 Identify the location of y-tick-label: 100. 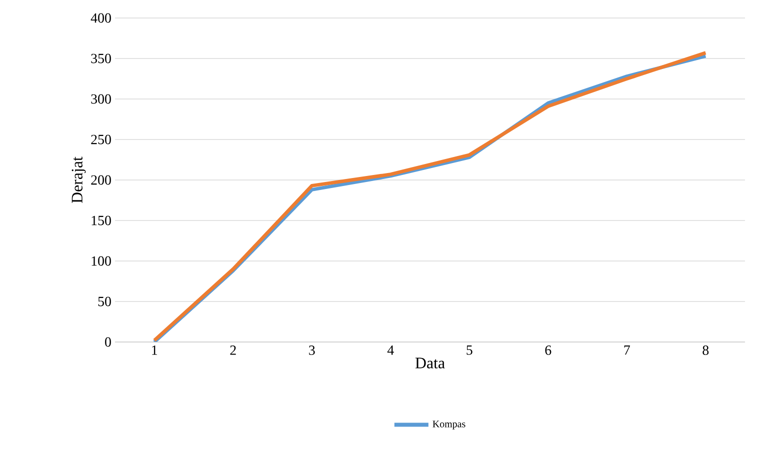
(101, 261).